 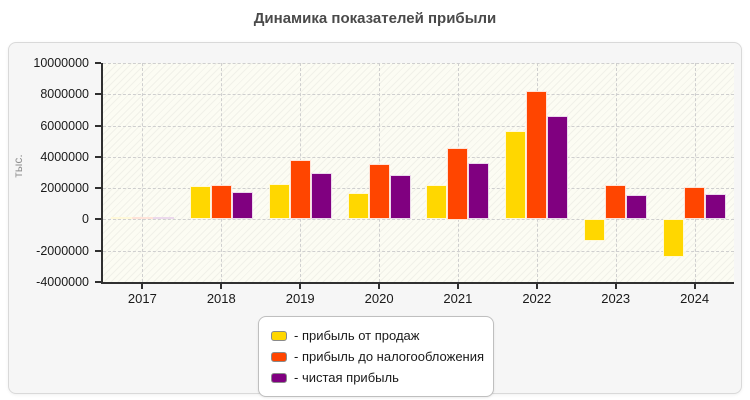 I want to click on x-tick-label: 2017, so click(x=142, y=298).